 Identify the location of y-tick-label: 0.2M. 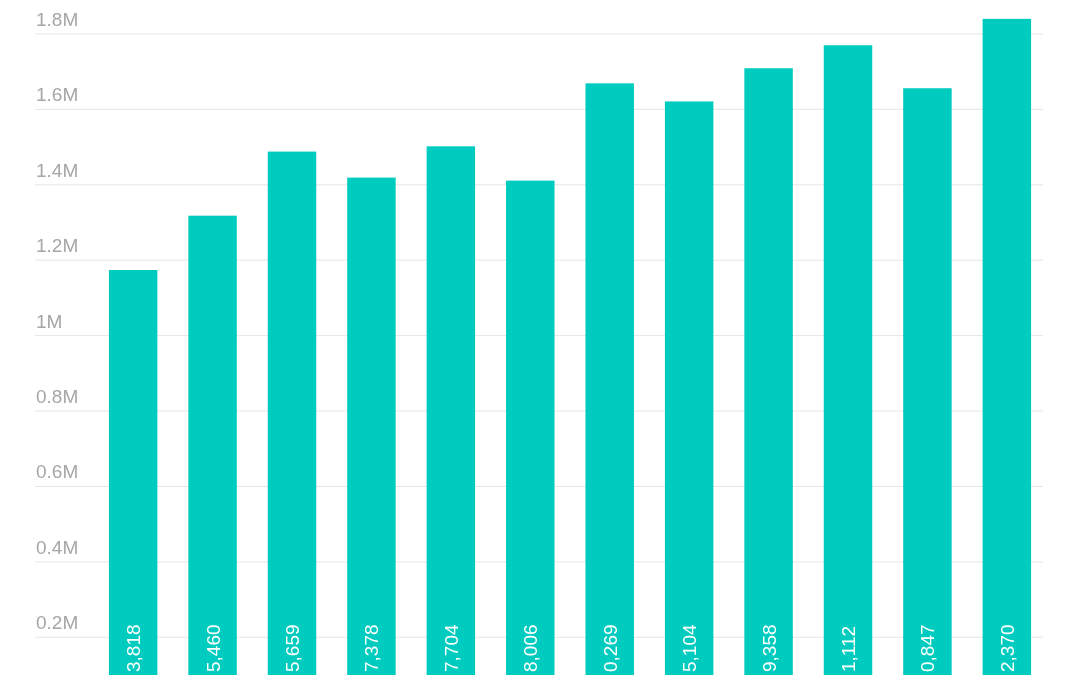
(57, 623).